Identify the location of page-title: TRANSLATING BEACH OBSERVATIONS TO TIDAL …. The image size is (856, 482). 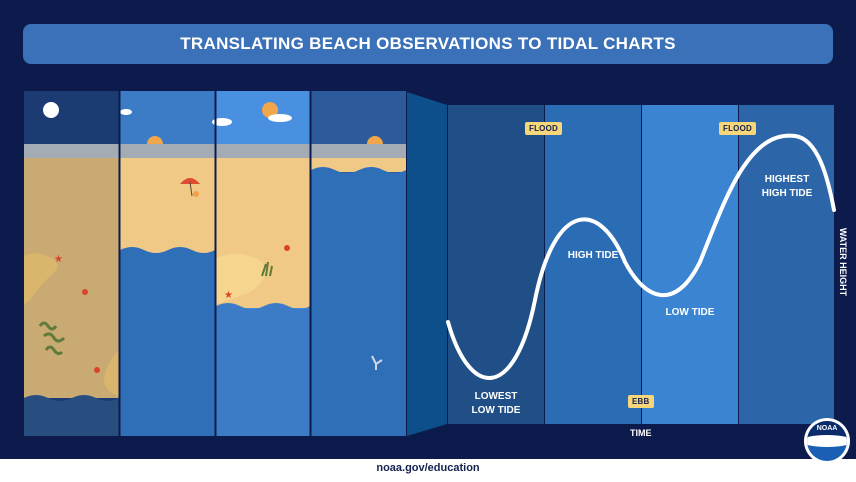
(428, 43).